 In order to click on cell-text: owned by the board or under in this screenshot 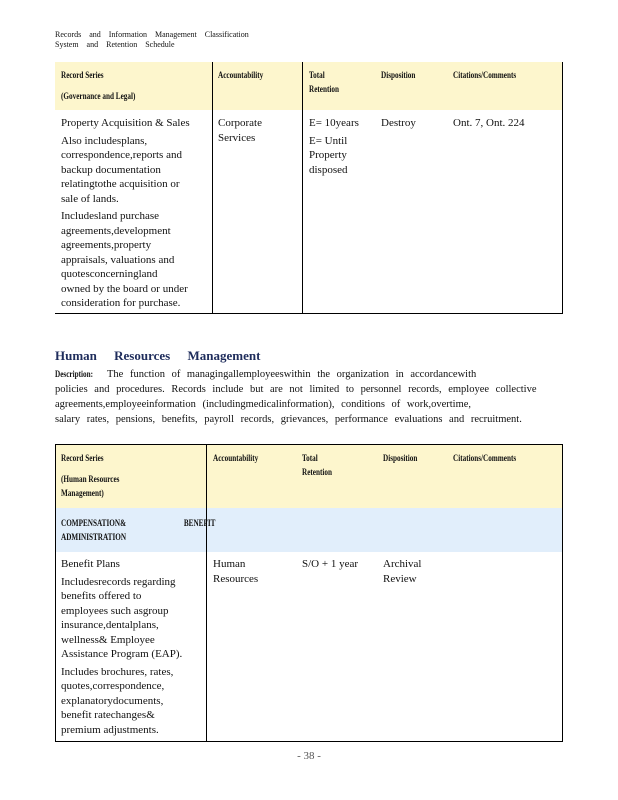, I will do `click(124, 288)`.